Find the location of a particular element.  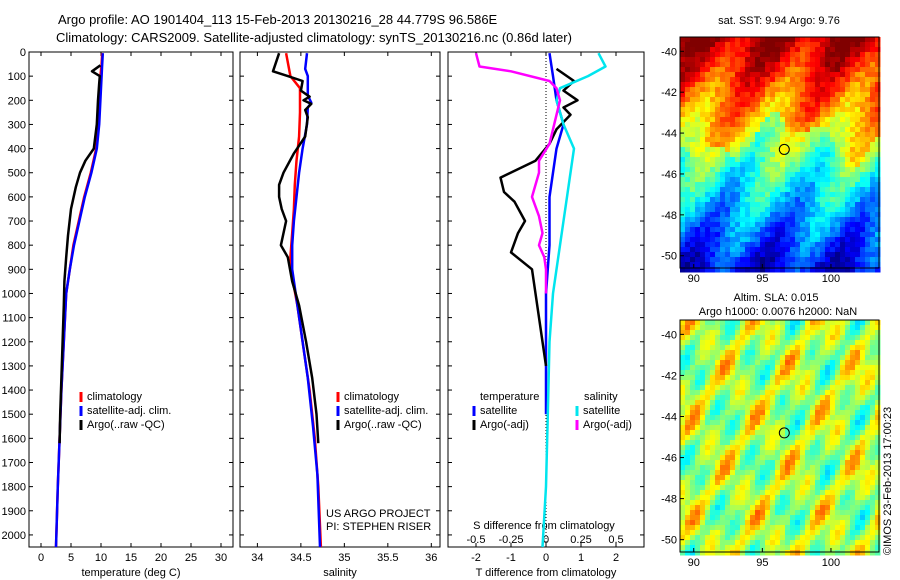

x-tick-label: 30 is located at coordinates (221, 558).